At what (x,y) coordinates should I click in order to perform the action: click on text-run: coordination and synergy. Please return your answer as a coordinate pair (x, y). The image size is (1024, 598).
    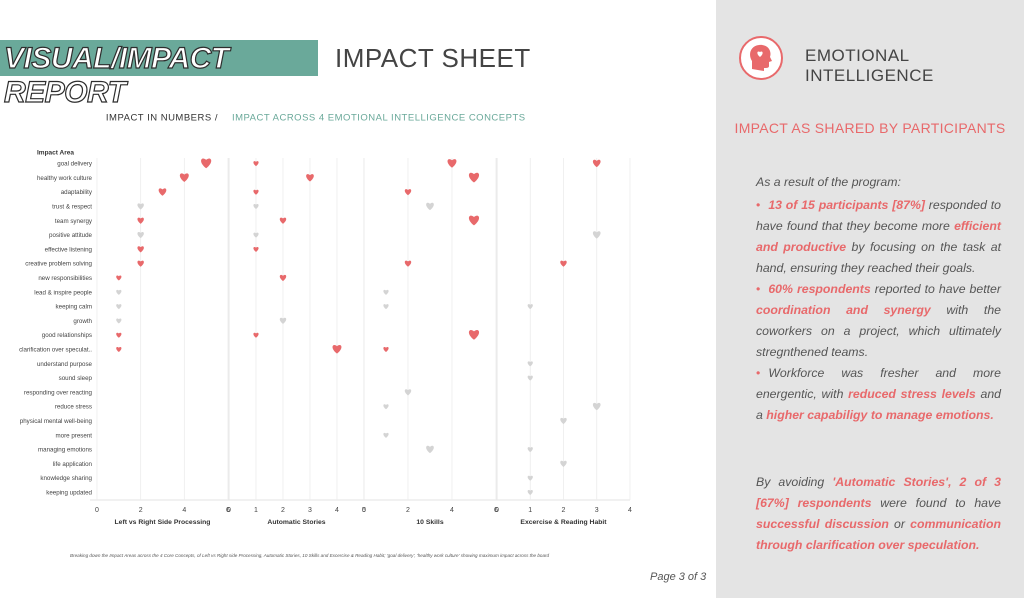
    Looking at the image, I should click on (843, 310).